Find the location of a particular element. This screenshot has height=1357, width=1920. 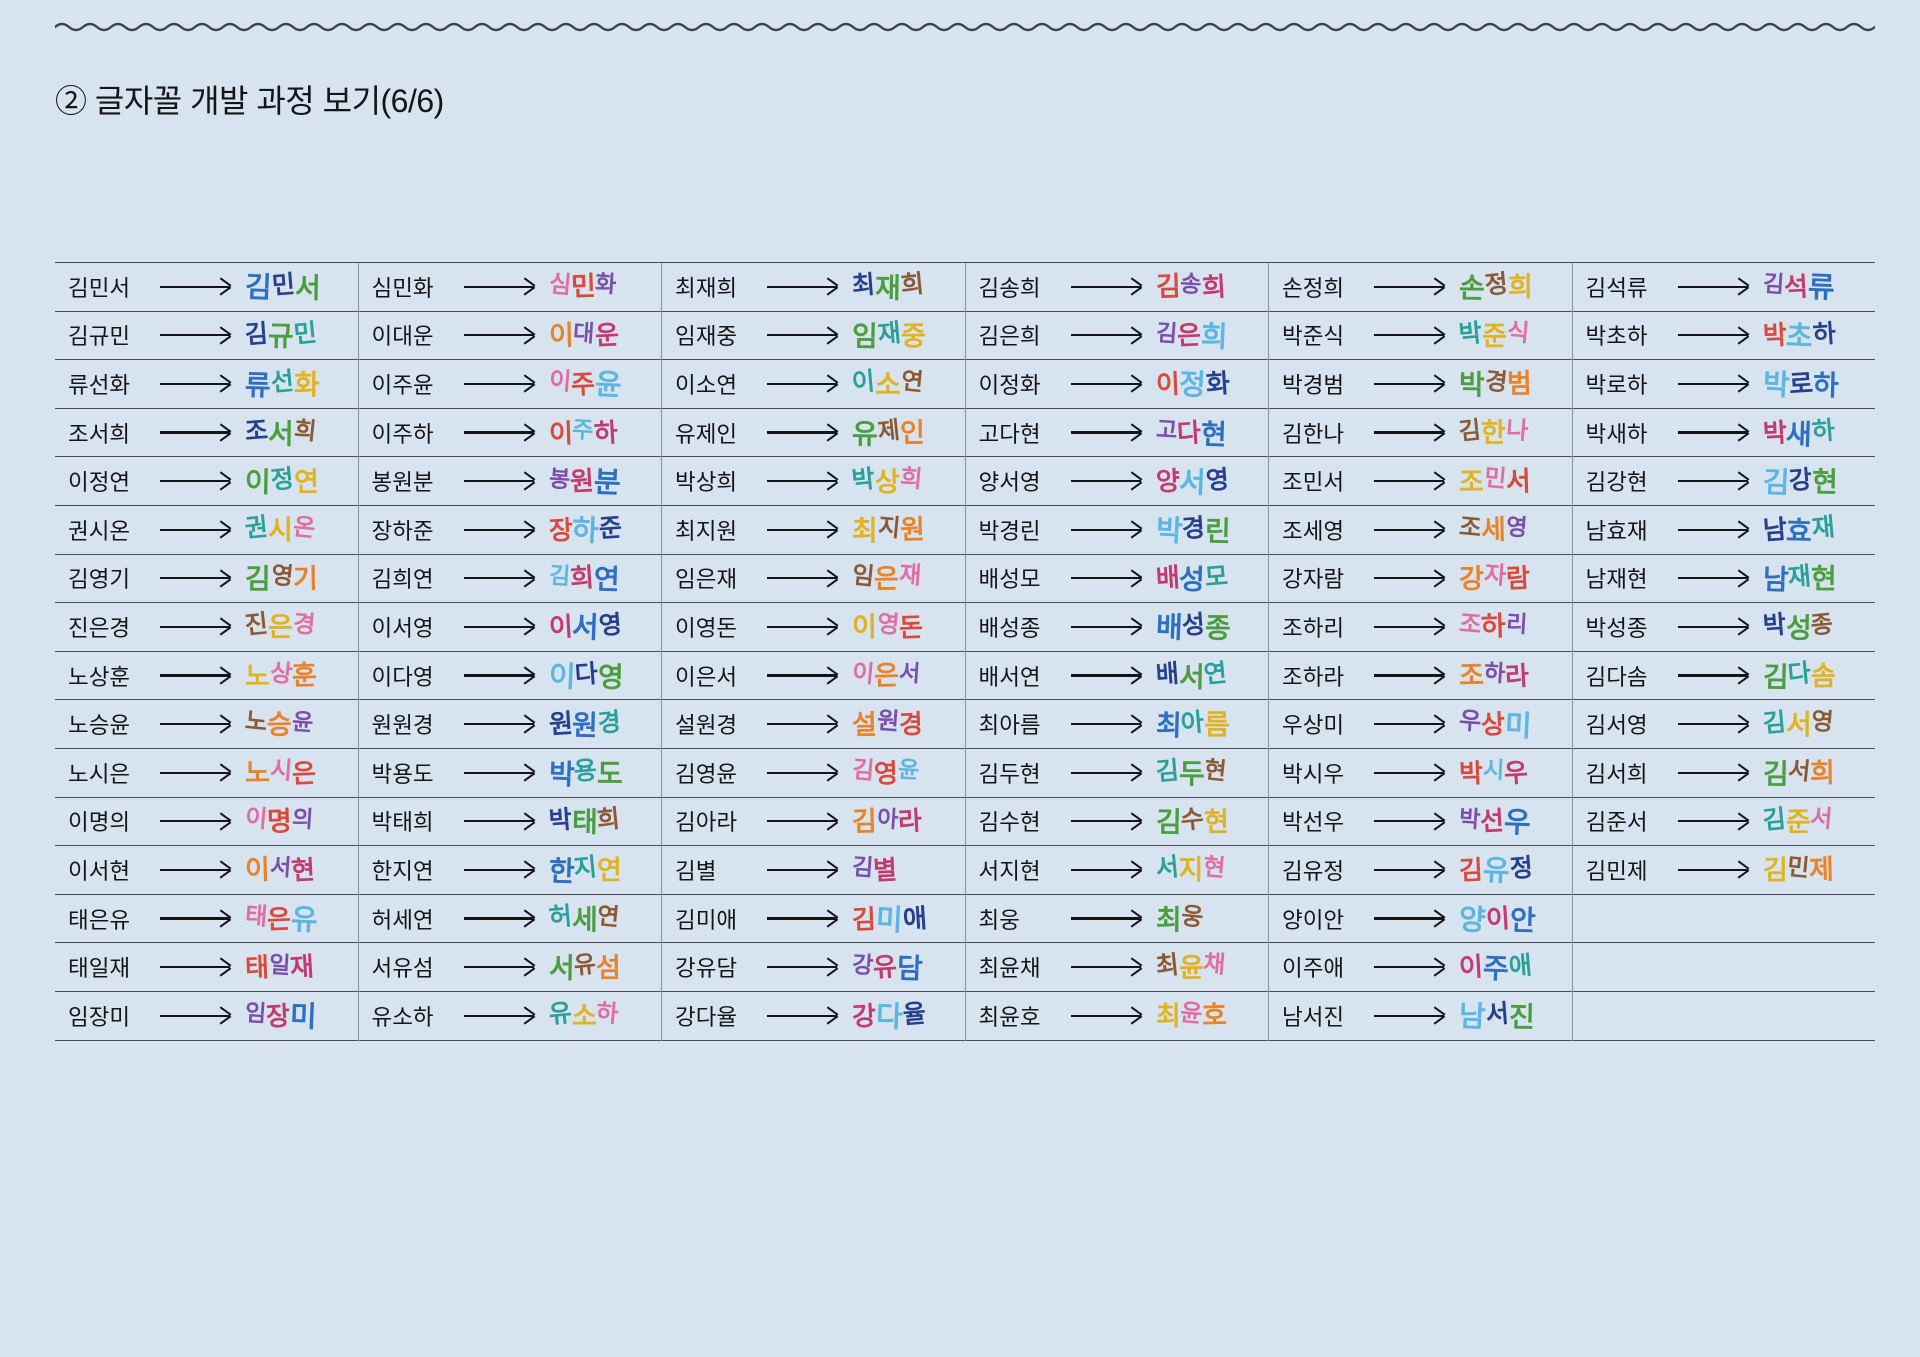

student-name: 최아름 is located at coordinates (1009, 726).